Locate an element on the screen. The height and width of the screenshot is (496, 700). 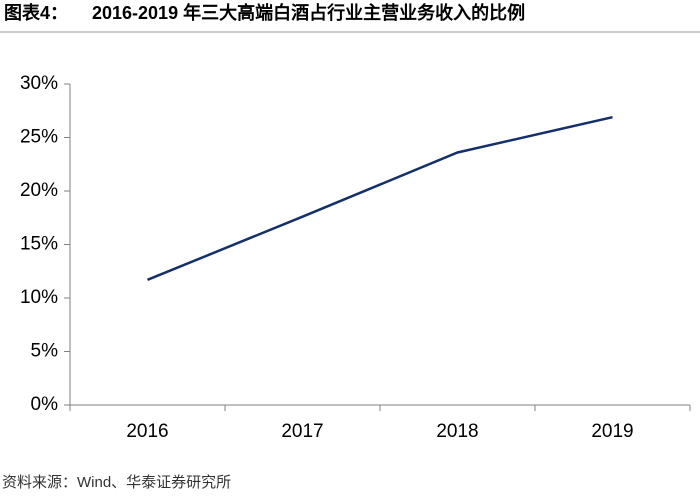
chart-title: 2016-2019 年三大高端白酒占行业主营业务收入的比例 is located at coordinates (308, 12).